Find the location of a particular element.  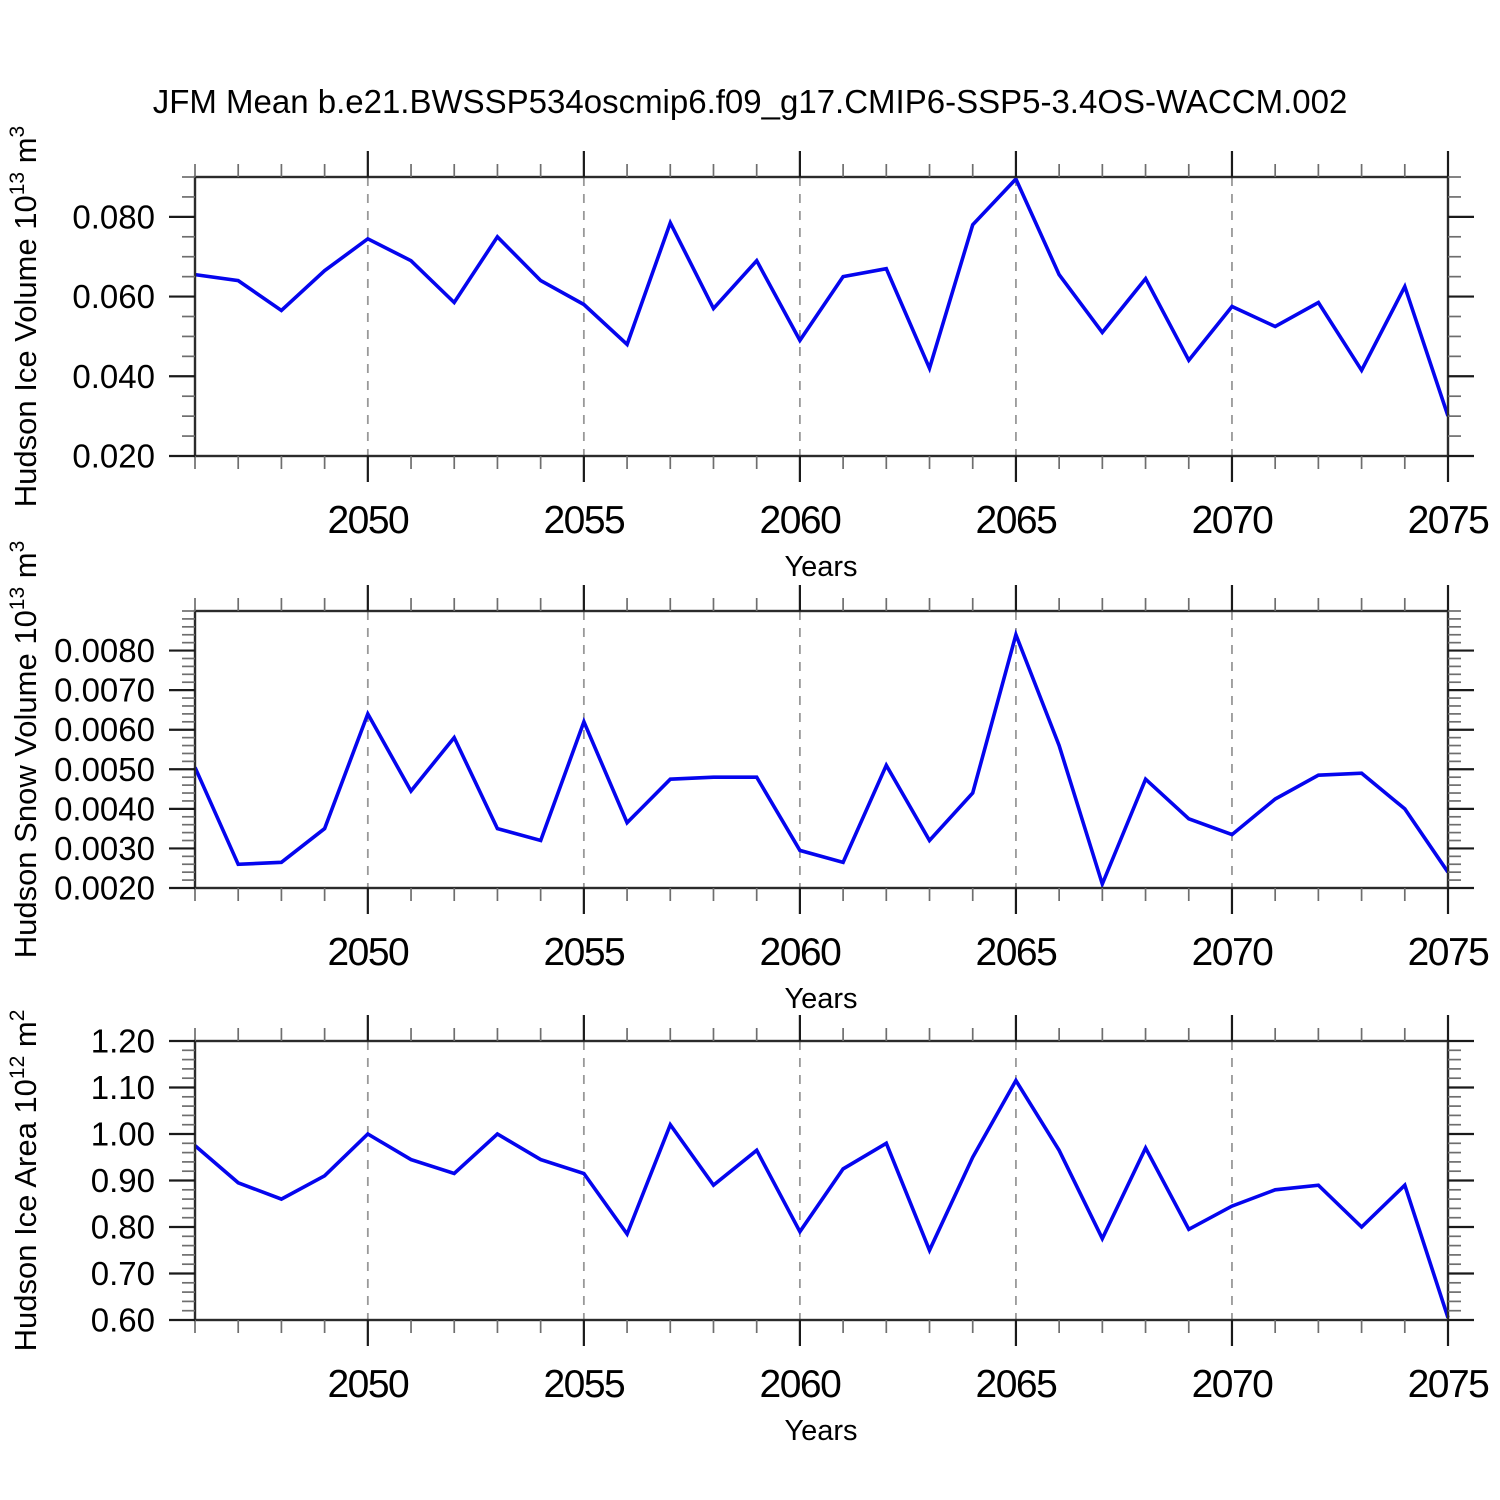

y-tick-label-0.60: 0.60 is located at coordinates (123, 1320).